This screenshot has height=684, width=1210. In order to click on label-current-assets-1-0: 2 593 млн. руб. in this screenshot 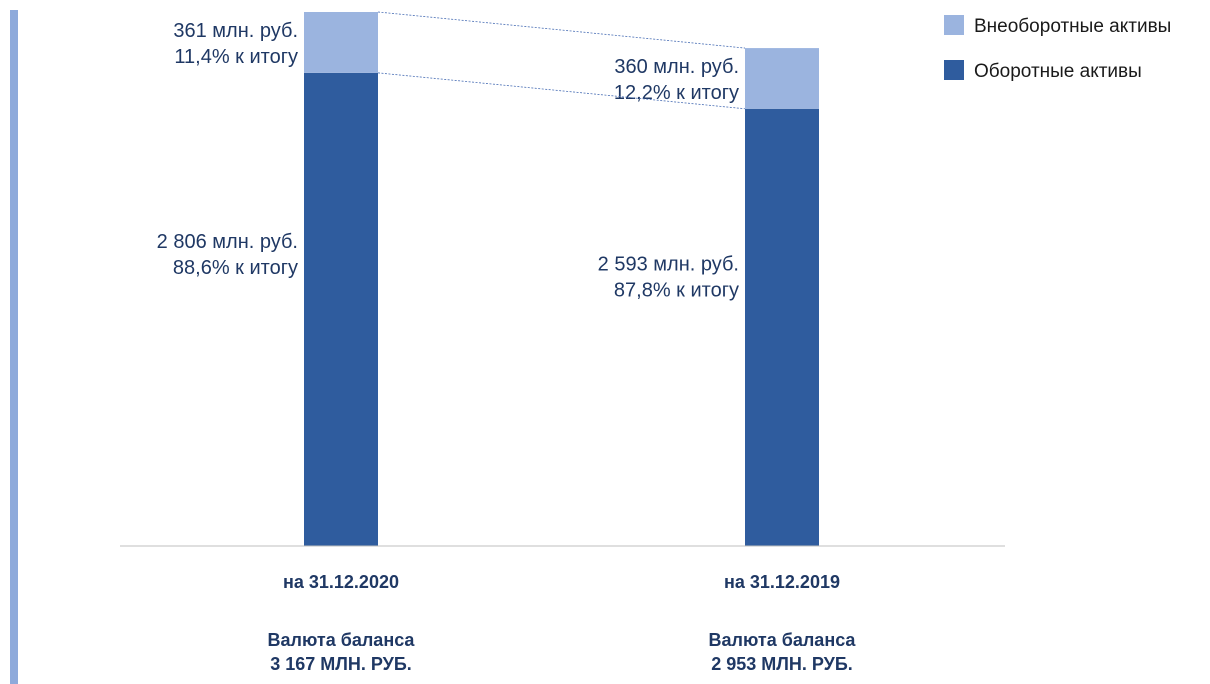, I will do `click(668, 265)`.